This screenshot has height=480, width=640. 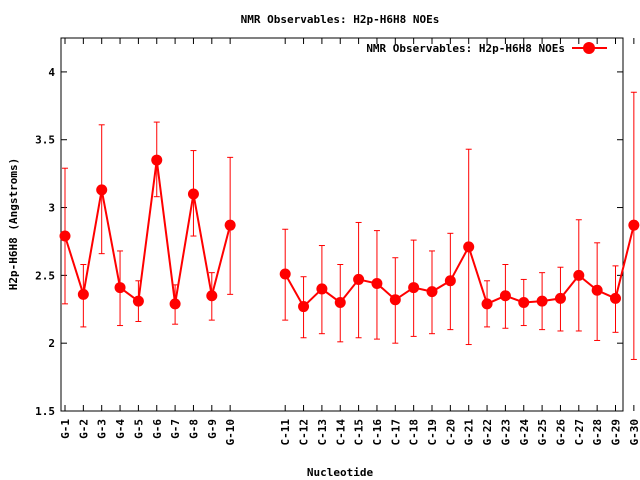 I want to click on x-tick-label: G-21, so click(x=469, y=432).